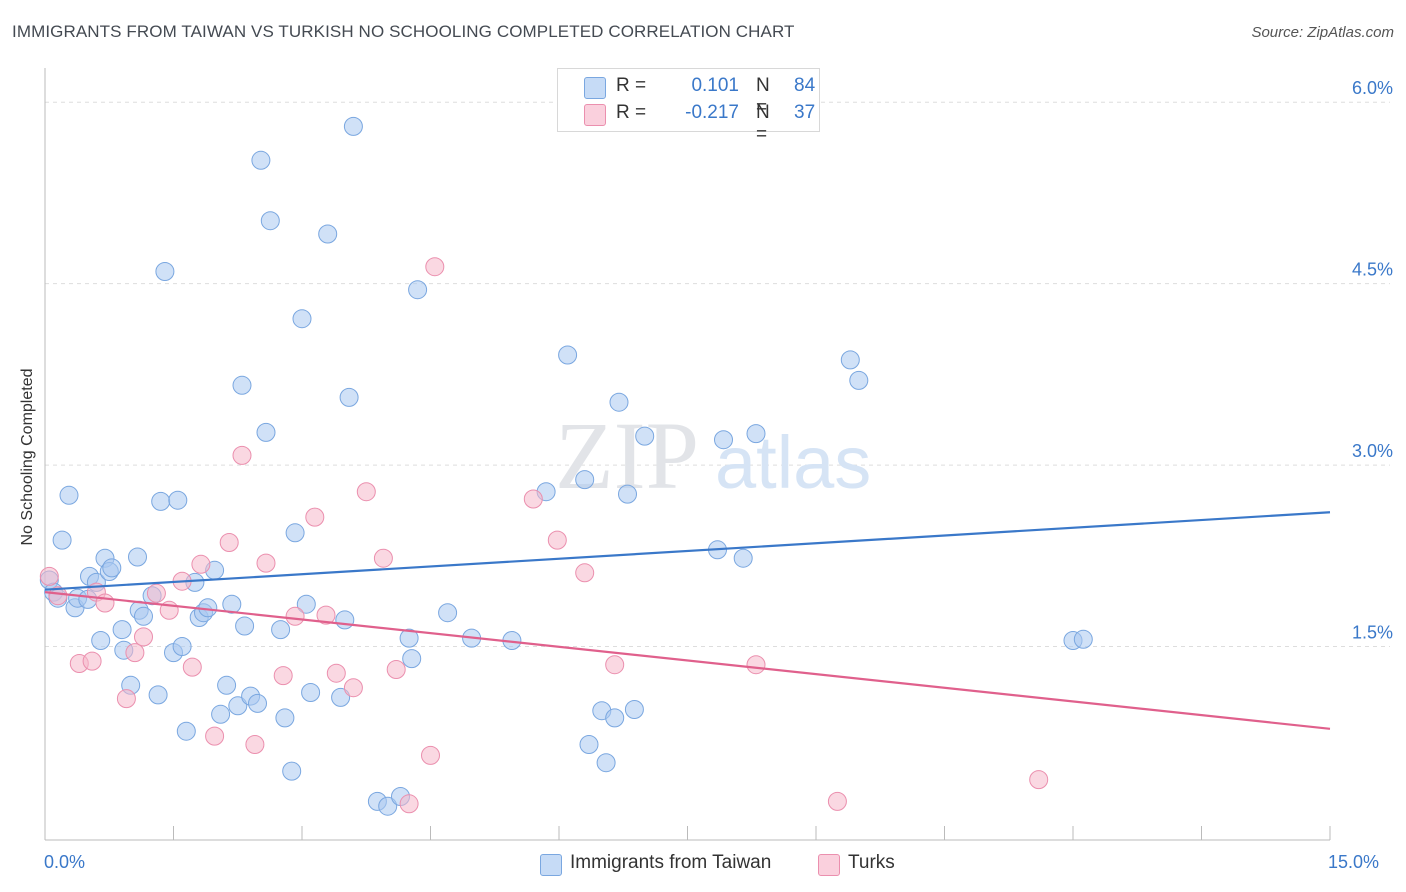  I want to click on legend-swatch-taiwan, so click(595, 88).